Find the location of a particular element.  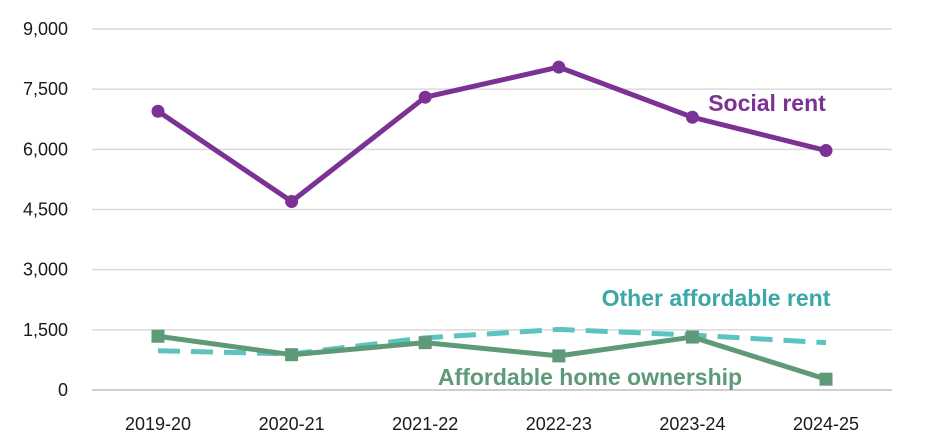

y-tick-label: 1,500 is located at coordinates (45, 330).